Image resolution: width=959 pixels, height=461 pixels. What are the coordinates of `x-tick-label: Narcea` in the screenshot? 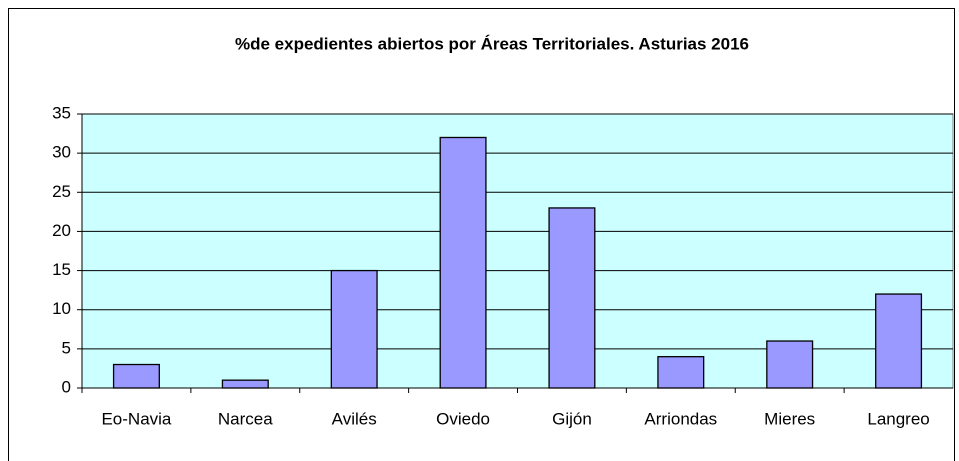 It's located at (245, 418).